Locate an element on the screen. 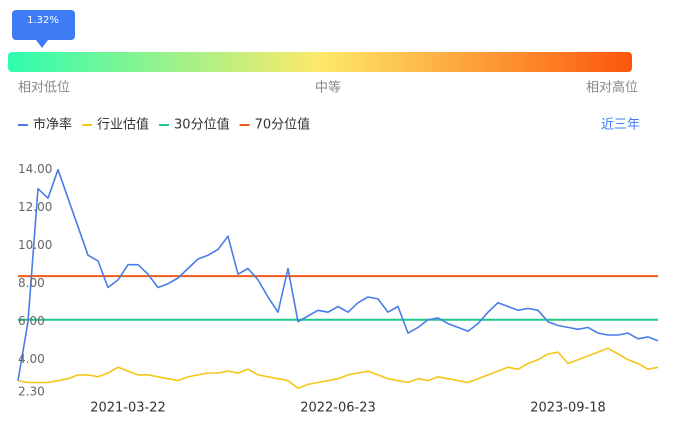 Image resolution: width=686 pixels, height=446 pixels. y-tick-label: 14.00 is located at coordinates (35, 169).